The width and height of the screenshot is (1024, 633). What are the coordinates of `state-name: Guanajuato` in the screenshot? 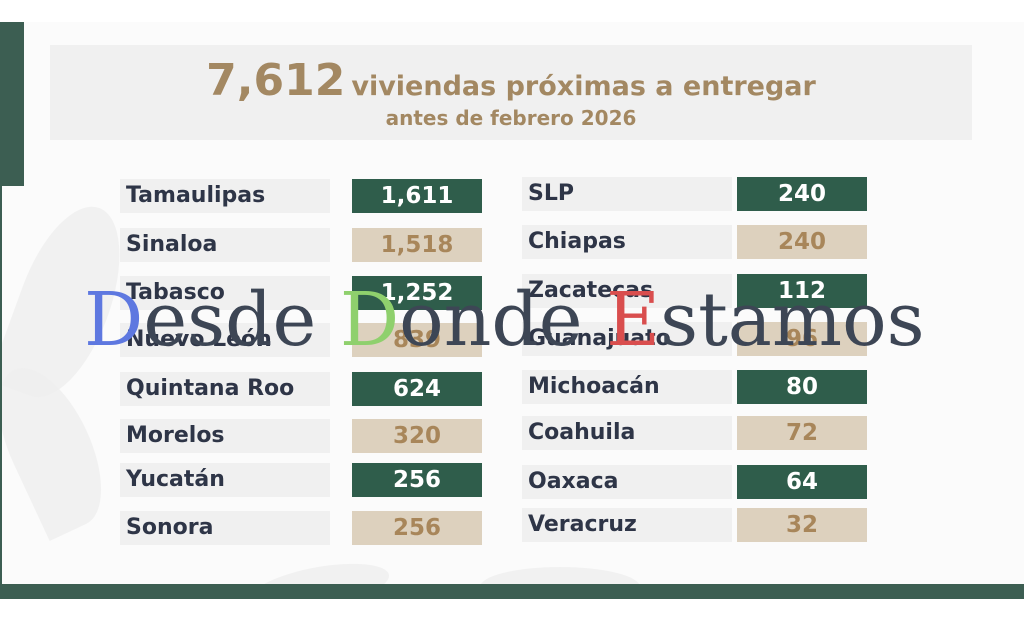 It's located at (627, 339).